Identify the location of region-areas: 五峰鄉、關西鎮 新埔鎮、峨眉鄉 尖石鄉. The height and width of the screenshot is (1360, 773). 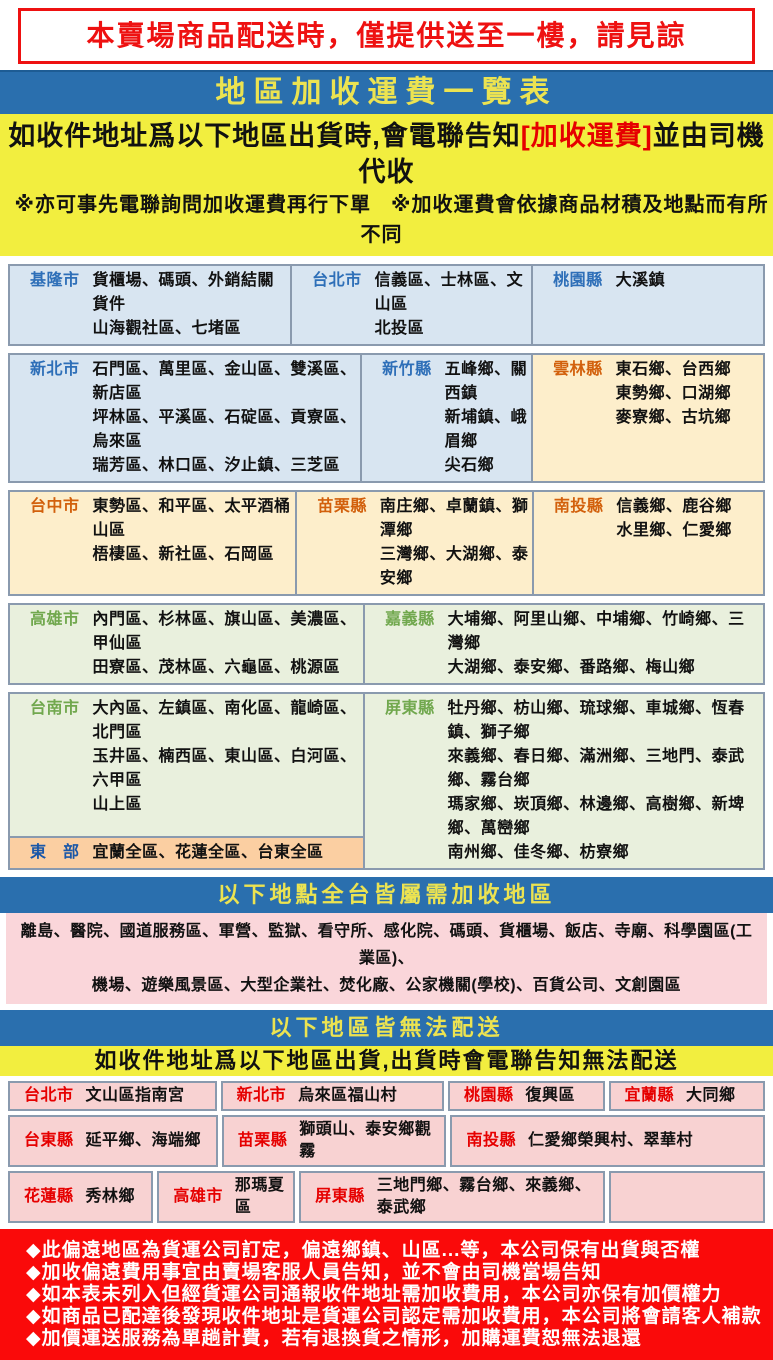
(487, 418).